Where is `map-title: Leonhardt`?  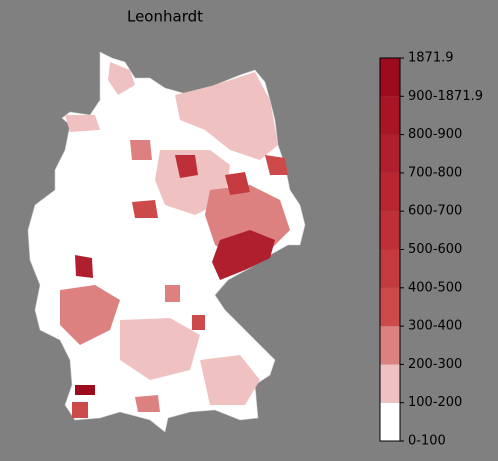 map-title: Leonhardt is located at coordinates (165, 17).